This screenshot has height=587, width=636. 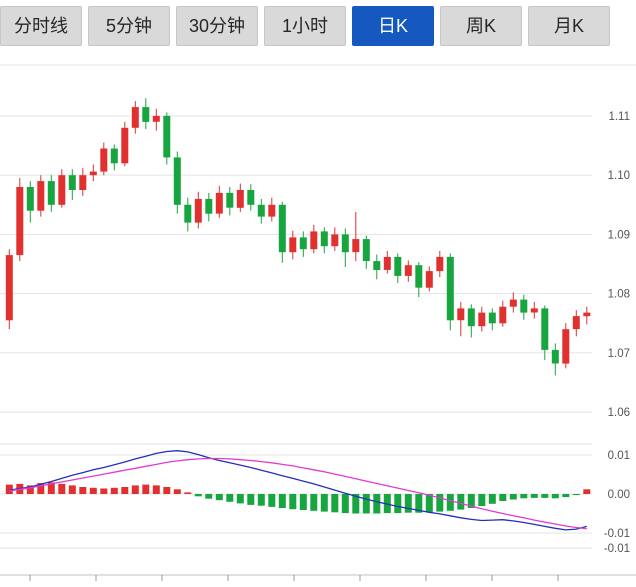 What do you see at coordinates (305, 26) in the screenshot?
I see `tab-1hour: 1小时` at bounding box center [305, 26].